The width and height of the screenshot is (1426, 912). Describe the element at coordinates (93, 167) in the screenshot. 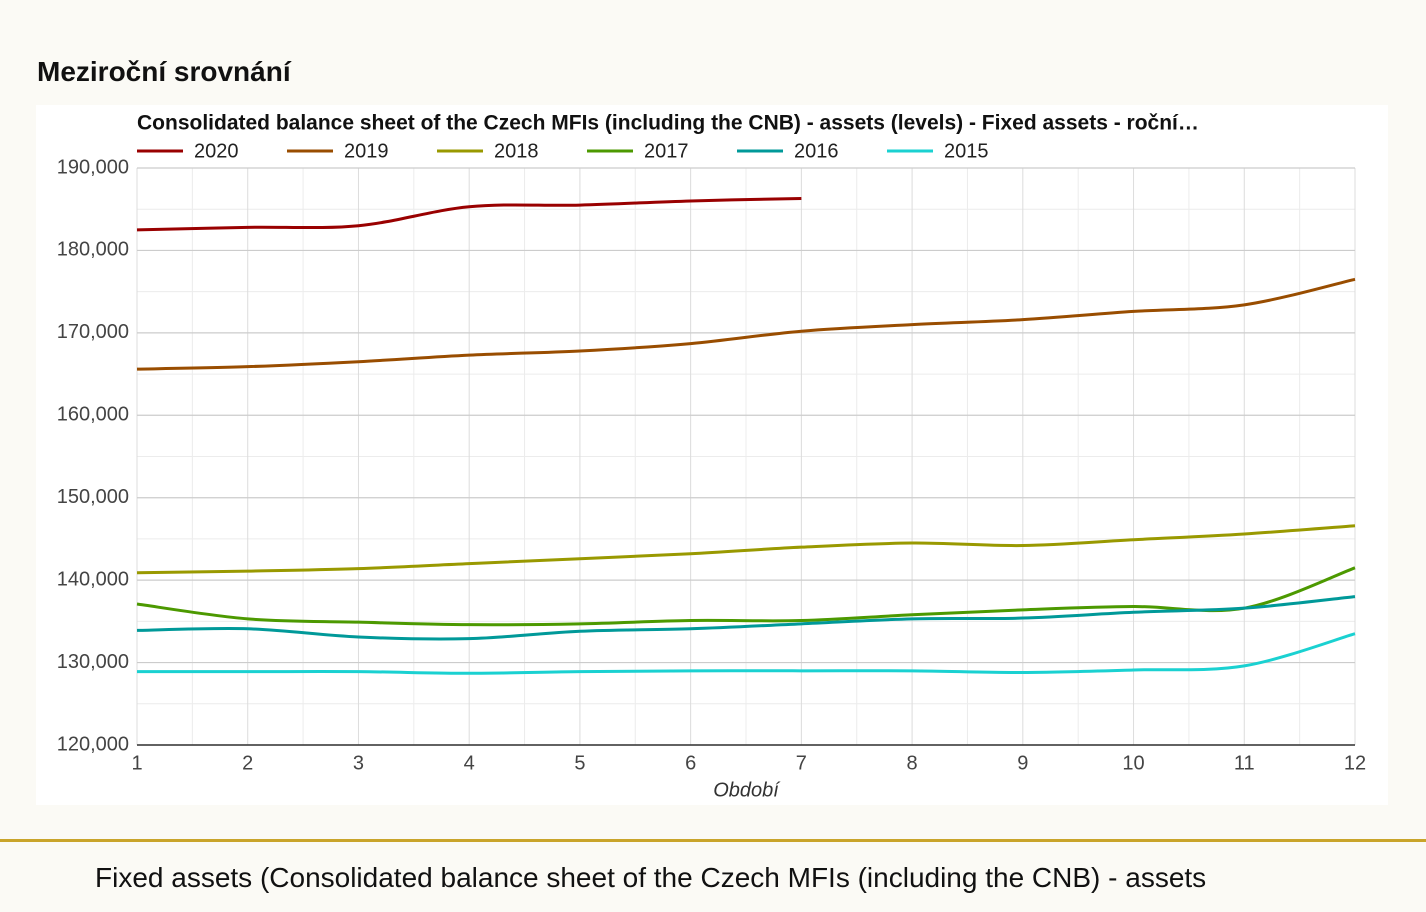

I see `y-tick-label: 190,000` at that location.